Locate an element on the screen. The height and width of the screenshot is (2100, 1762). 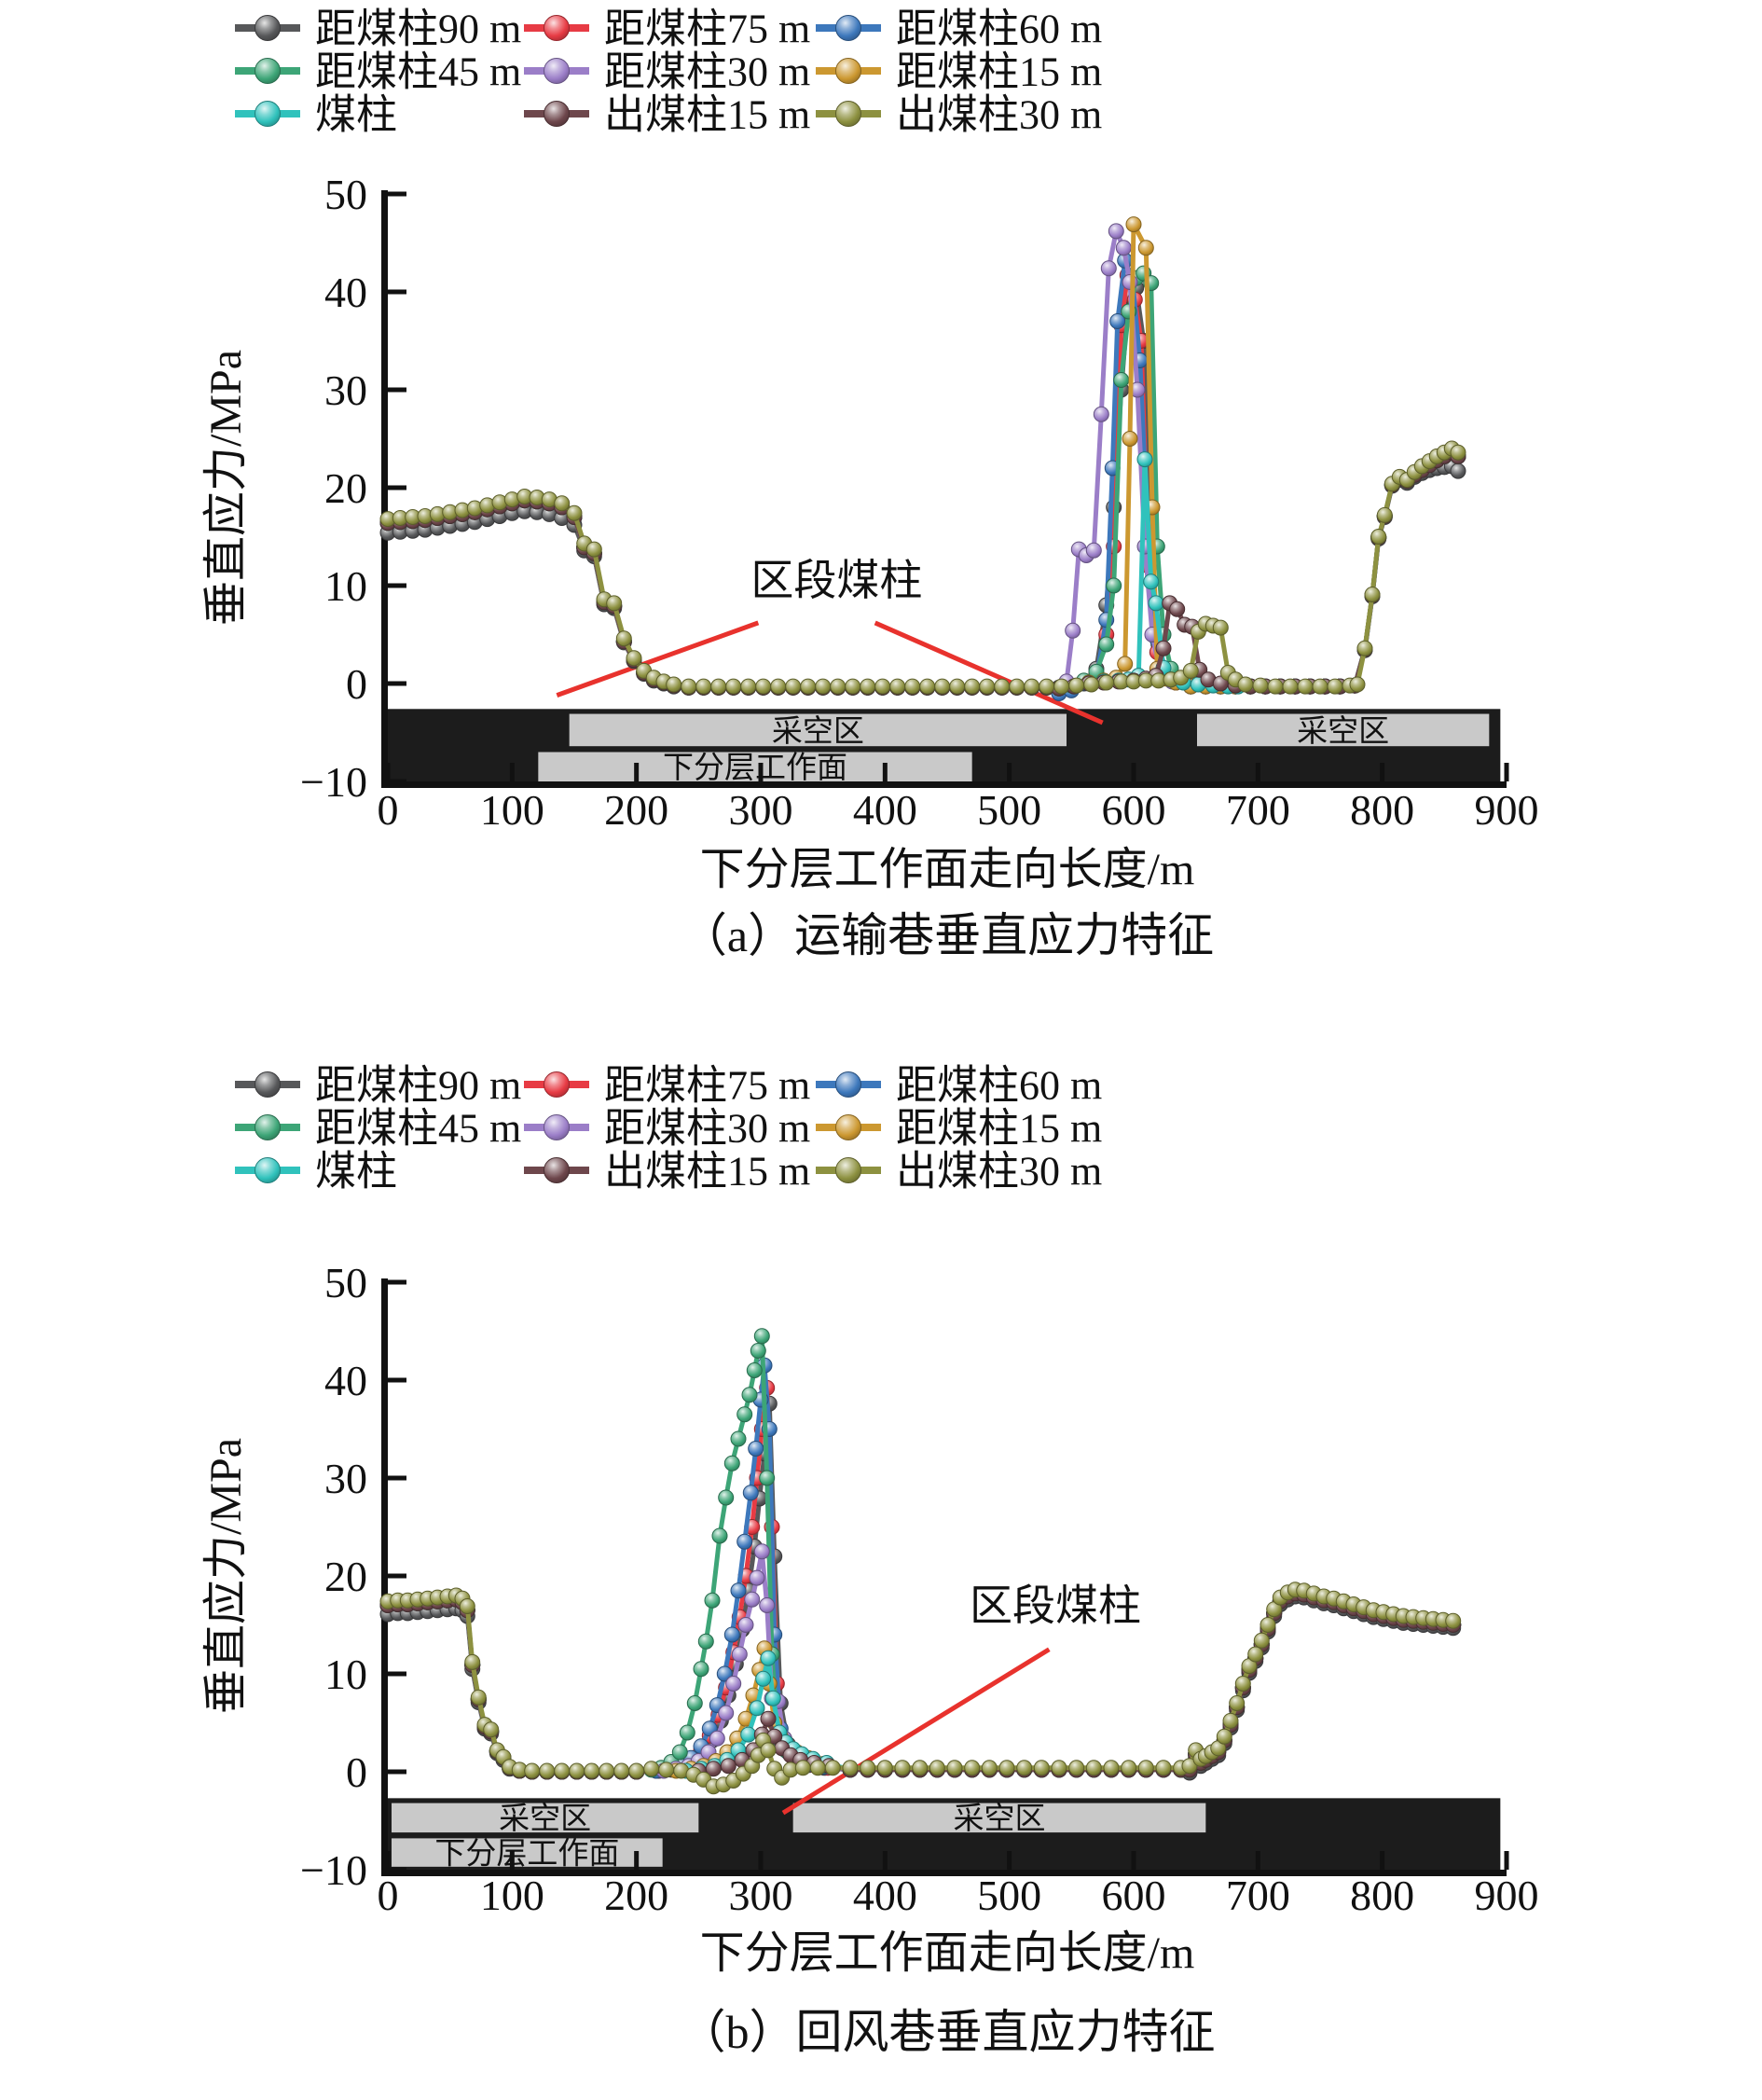
working-face-box-label: 下分层工作面 is located at coordinates (526, 1855).